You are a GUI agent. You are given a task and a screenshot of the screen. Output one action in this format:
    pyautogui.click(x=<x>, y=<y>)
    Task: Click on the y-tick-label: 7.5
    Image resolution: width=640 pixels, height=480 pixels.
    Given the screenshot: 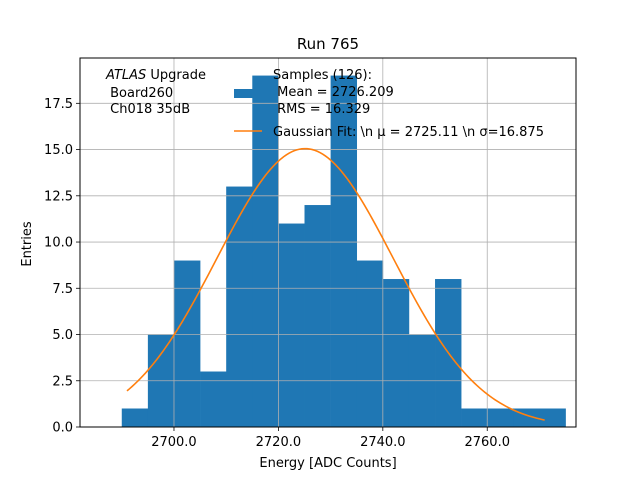 What is the action you would take?
    pyautogui.click(x=62, y=289)
    